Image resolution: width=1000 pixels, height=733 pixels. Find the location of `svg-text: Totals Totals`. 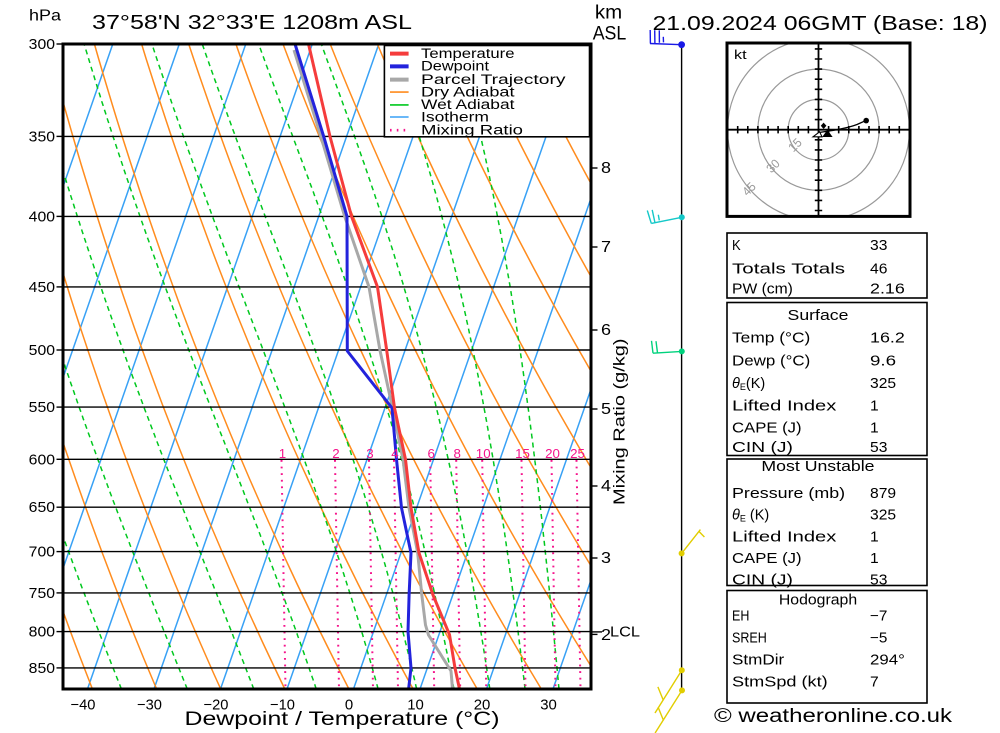

svg-text: Totals Totals is located at coordinates (788, 269).